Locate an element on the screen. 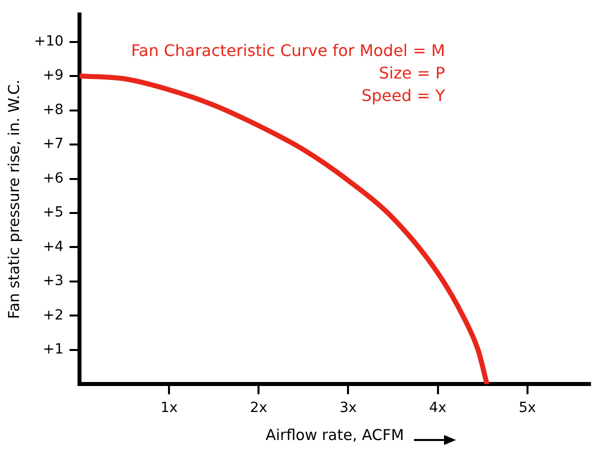 Image resolution: width=592 pixels, height=453 pixels. y-tick-label: +3 is located at coordinates (53, 281).